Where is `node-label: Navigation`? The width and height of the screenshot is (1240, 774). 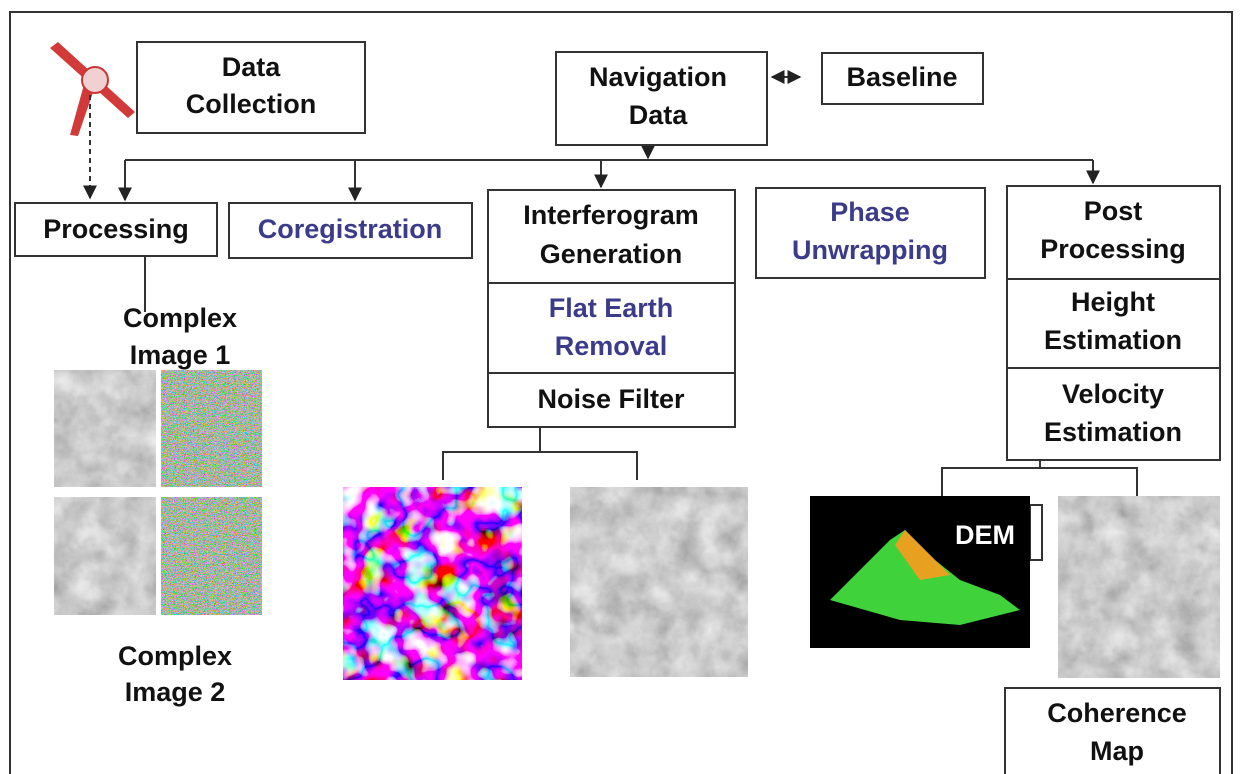 node-label: Navigation is located at coordinates (658, 77).